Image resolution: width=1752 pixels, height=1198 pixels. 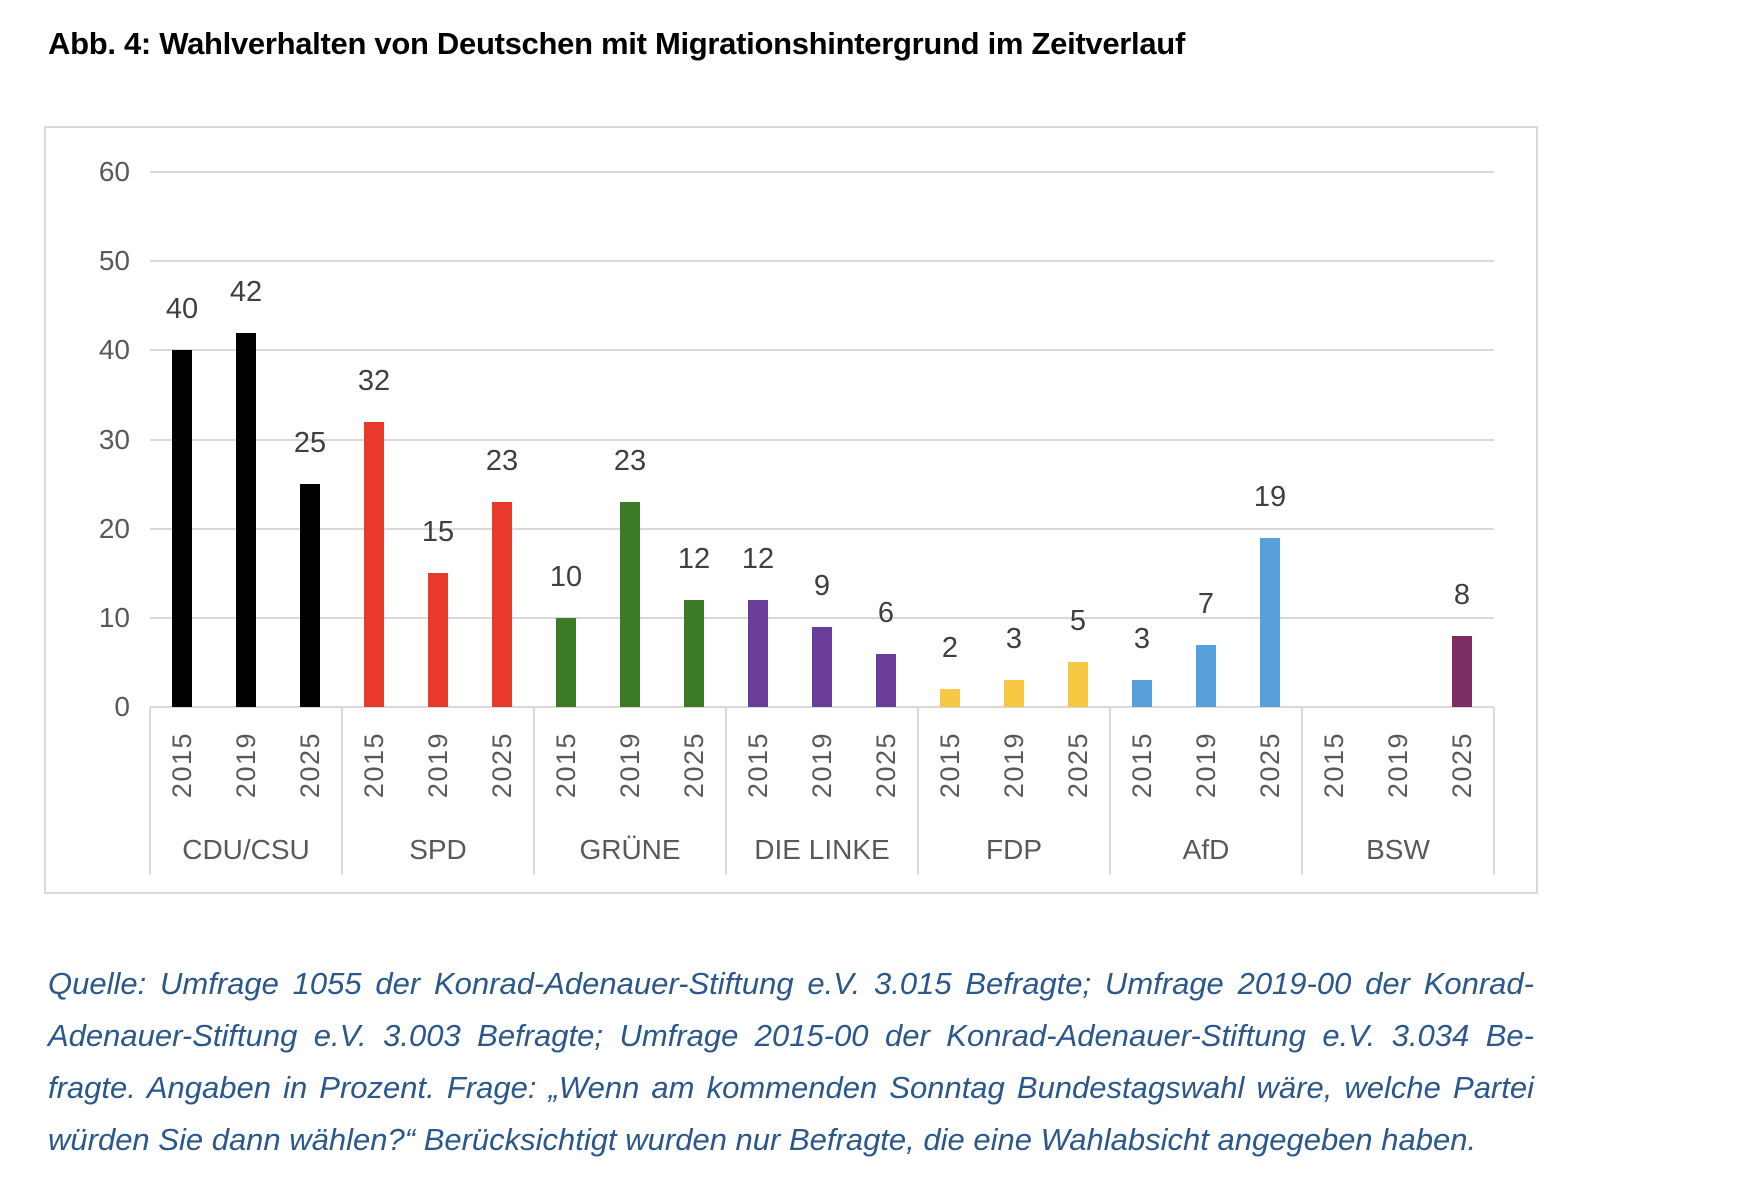 I want to click on bar-value-label: 25, so click(x=310, y=443).